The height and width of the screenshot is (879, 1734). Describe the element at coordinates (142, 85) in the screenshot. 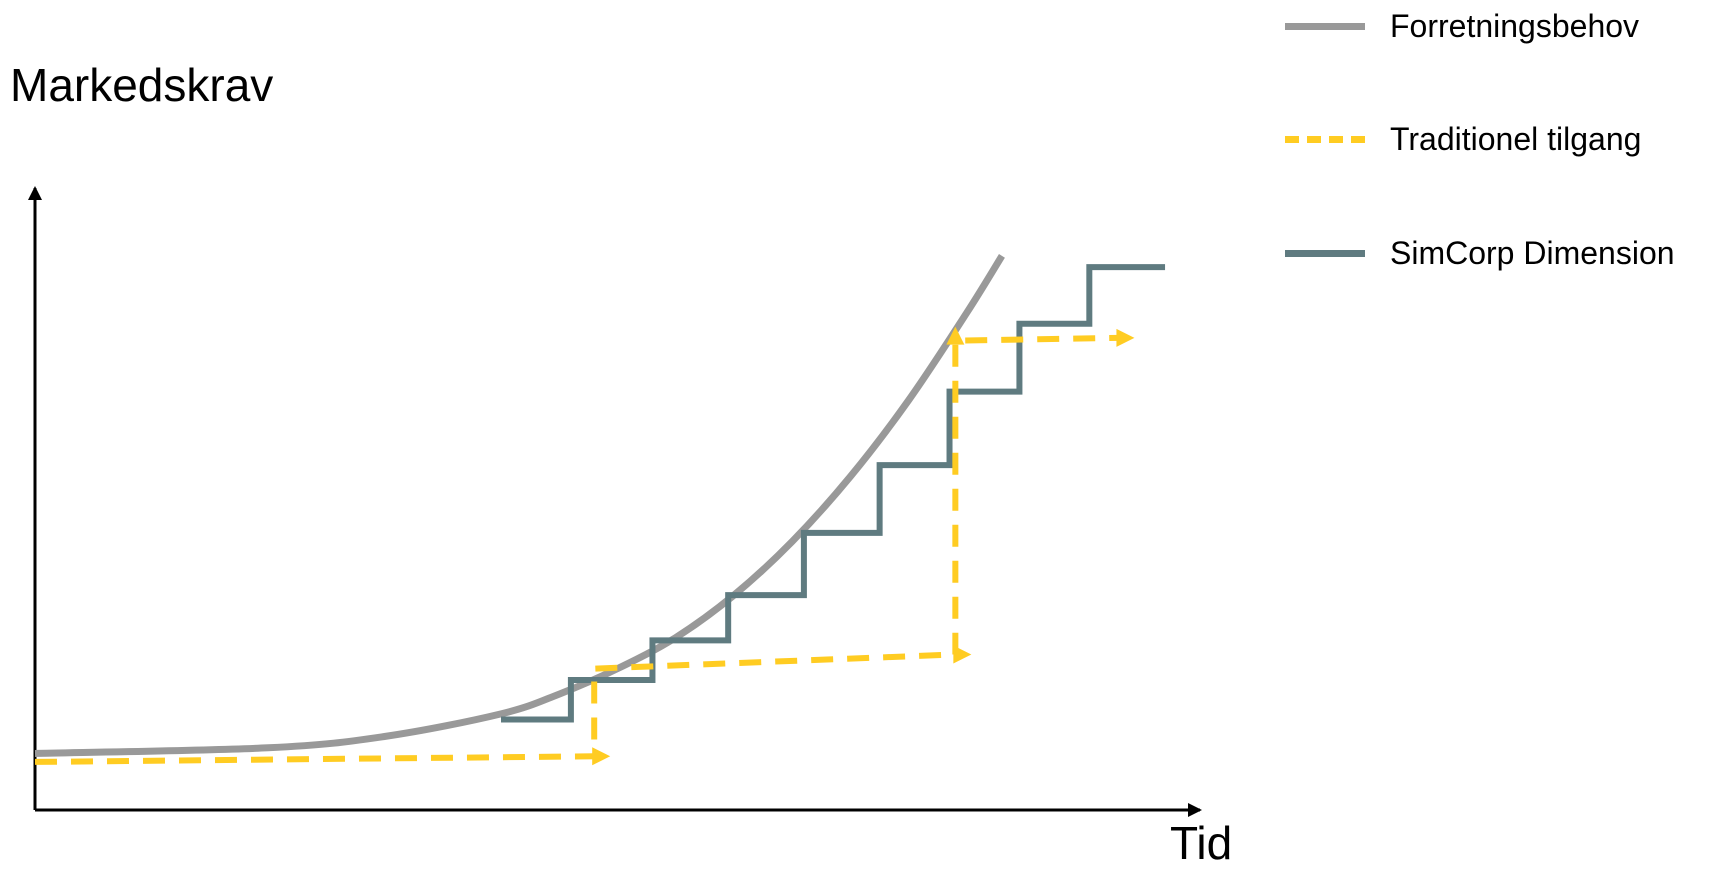

I see `y-axis-label: Markedskrav` at that location.